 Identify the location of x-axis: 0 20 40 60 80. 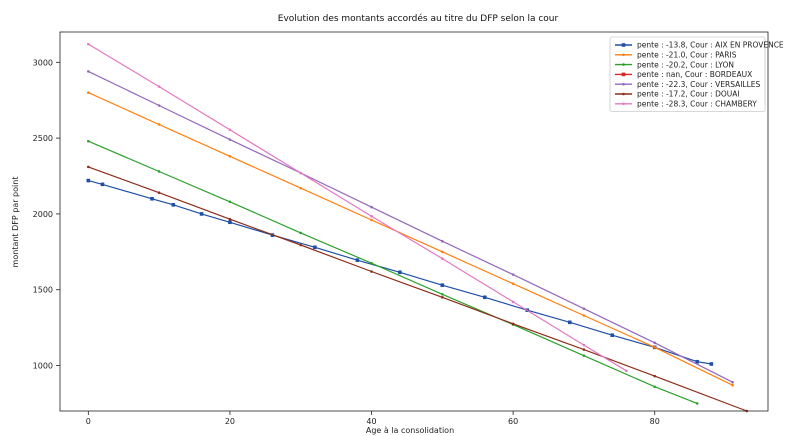
(373, 418).